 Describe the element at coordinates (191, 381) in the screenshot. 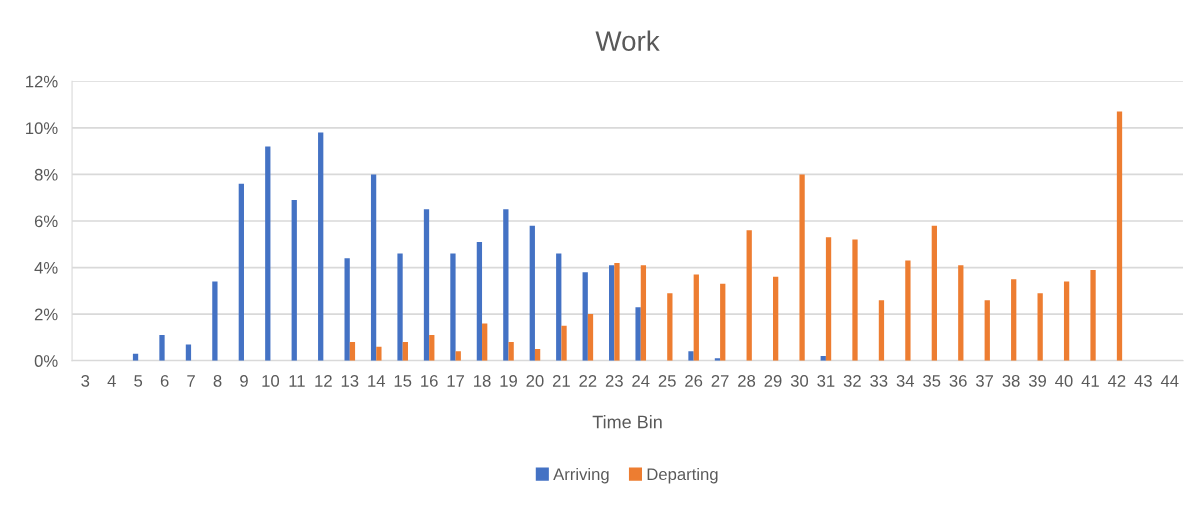

I see `x-tick-label: 7` at that location.